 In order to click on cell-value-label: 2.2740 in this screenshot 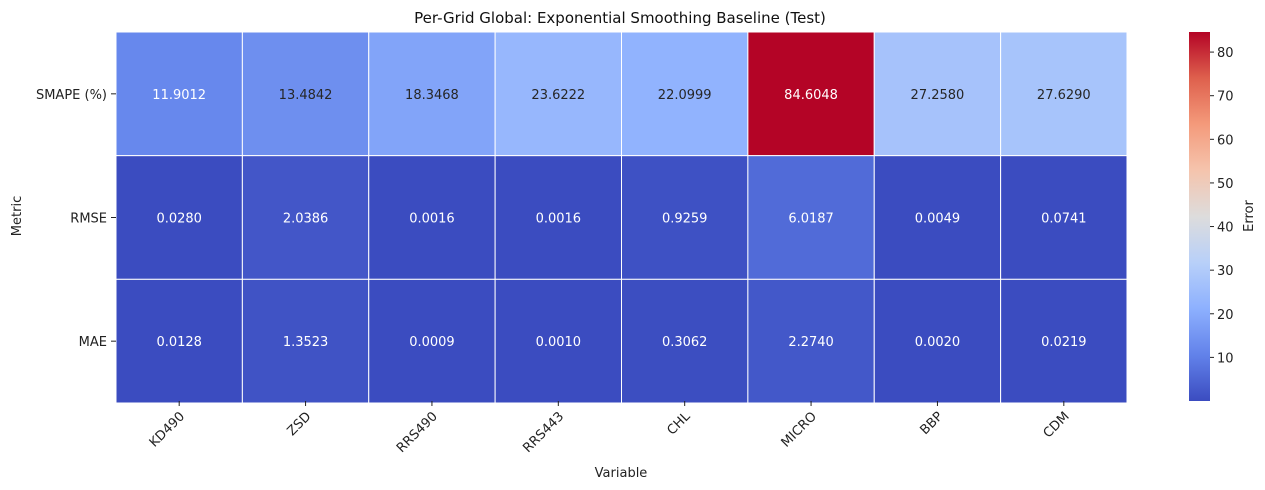, I will do `click(811, 342)`.